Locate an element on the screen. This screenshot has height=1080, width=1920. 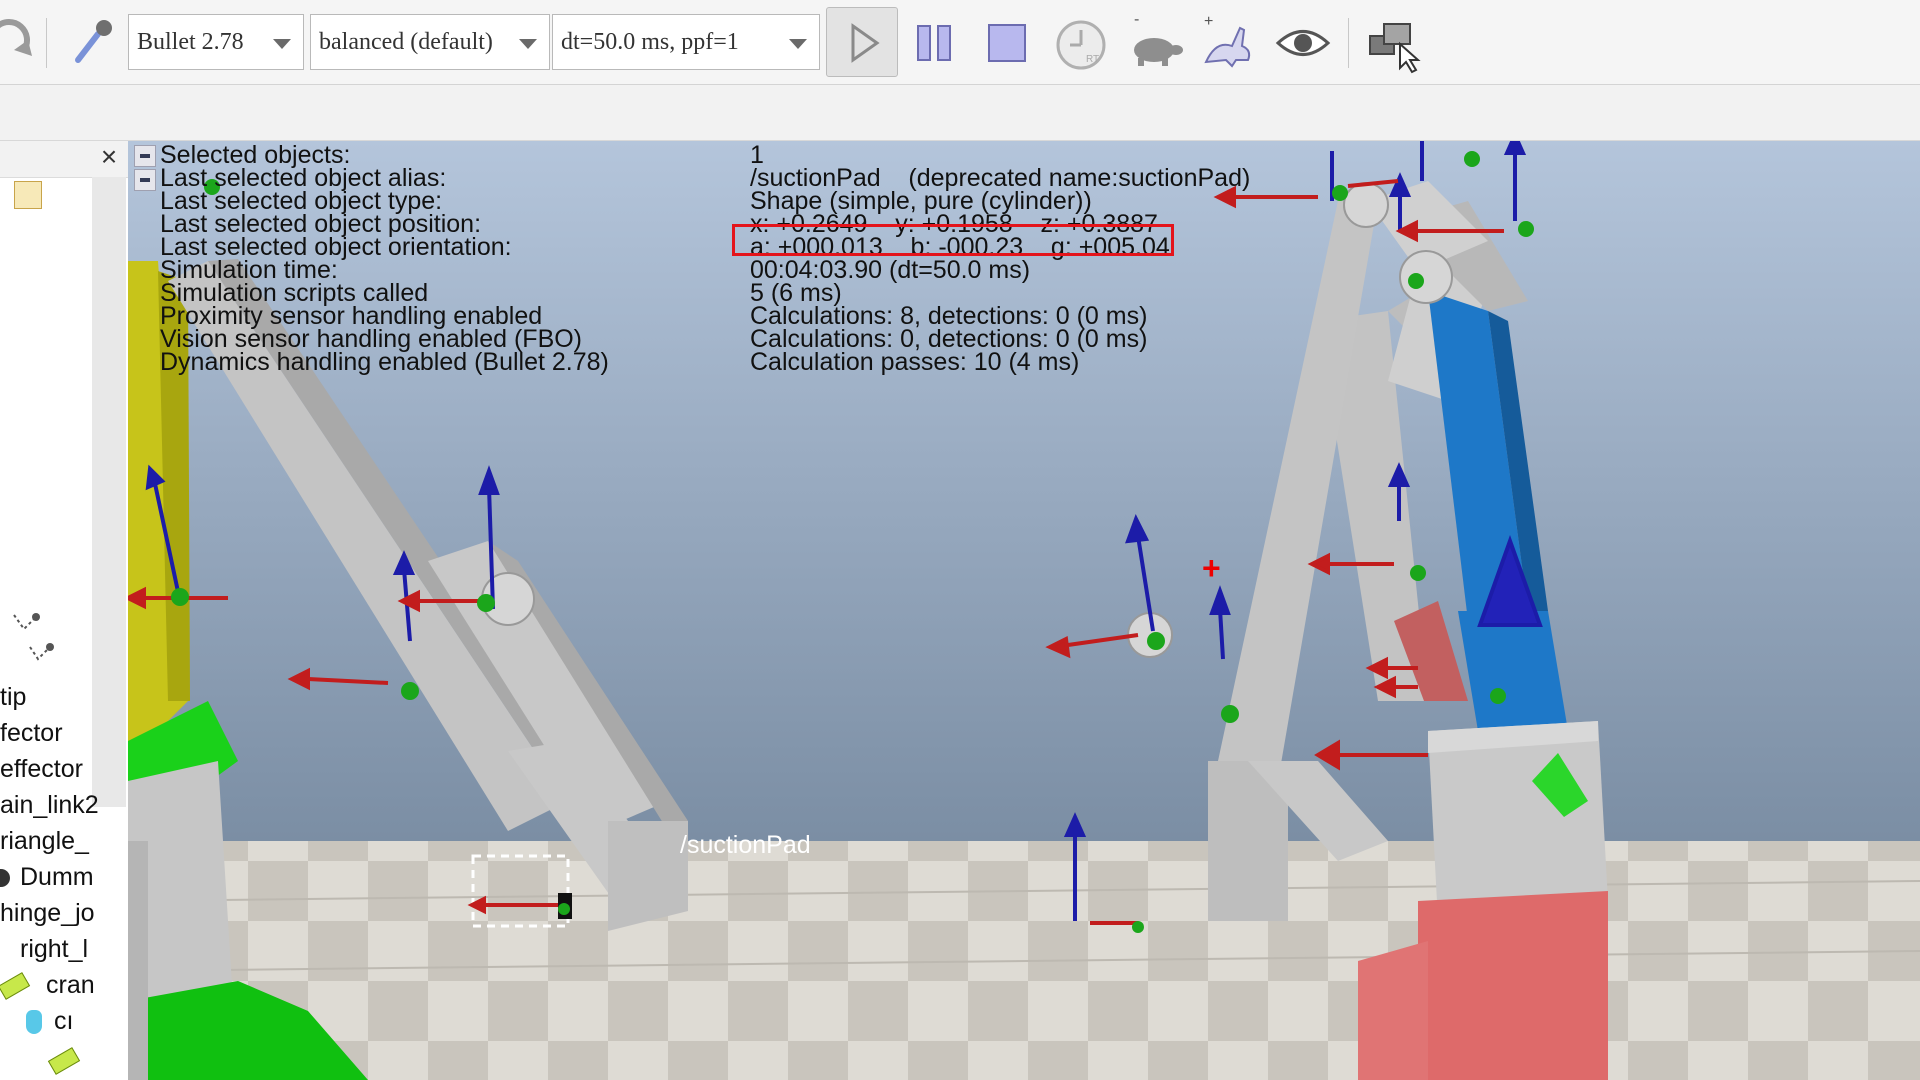
tree-item: tip is located at coordinates (13, 697).